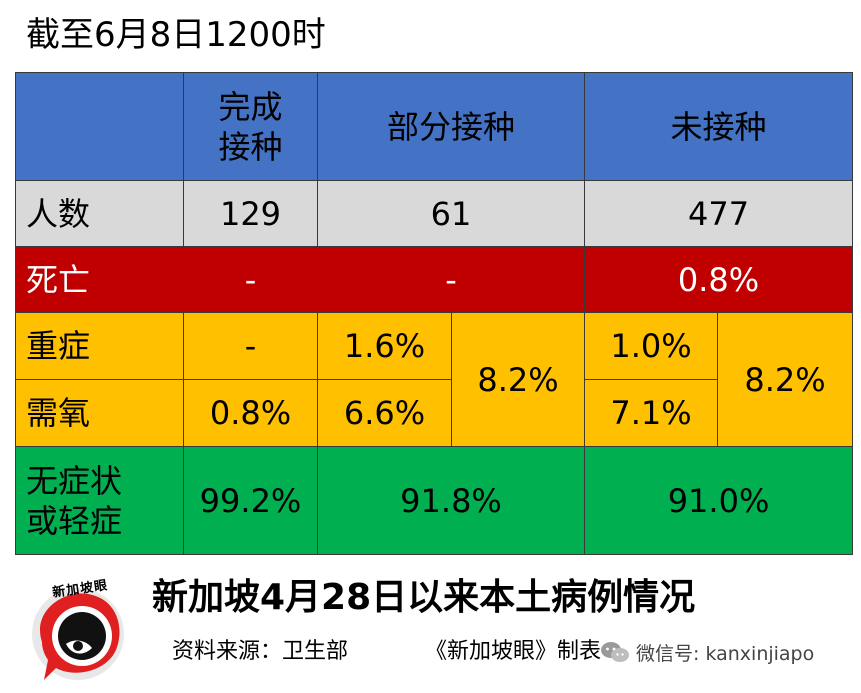  What do you see at coordinates (651, 413) in the screenshot?
I see `oxygen-none: 7.1%` at bounding box center [651, 413].